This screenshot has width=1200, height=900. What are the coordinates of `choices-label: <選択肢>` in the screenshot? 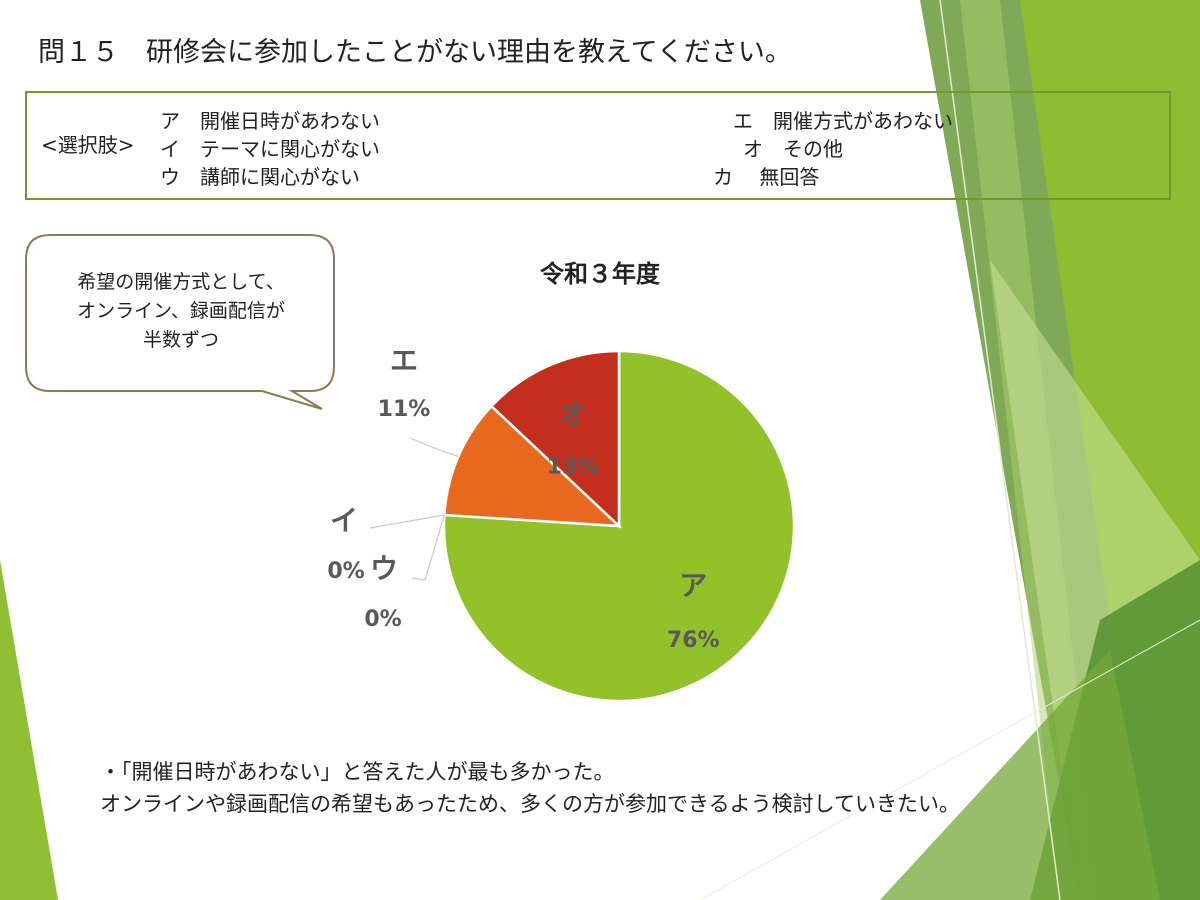 It's located at (88, 145).